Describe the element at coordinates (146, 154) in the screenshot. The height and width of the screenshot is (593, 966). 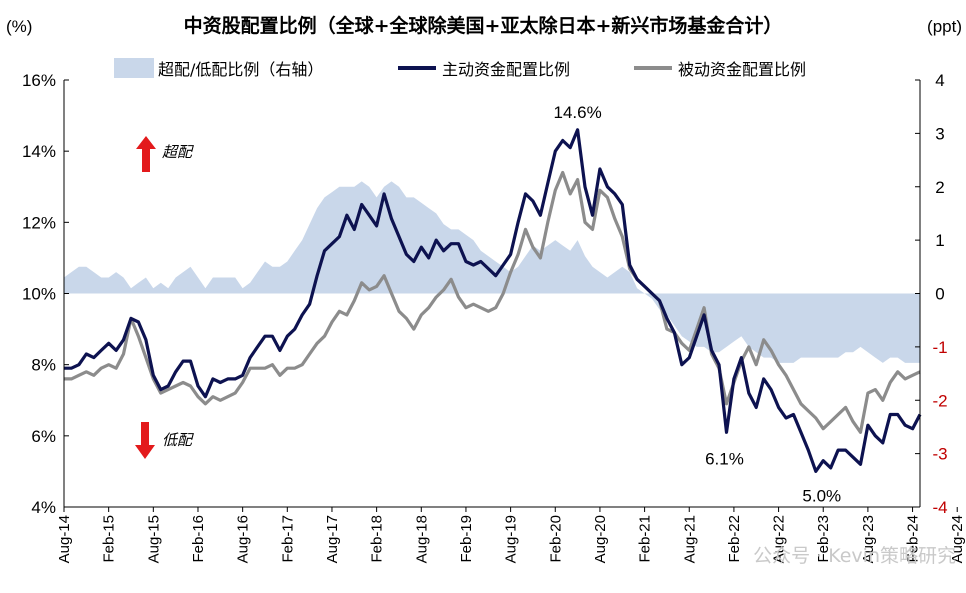
I see `up-arrow-icon` at that location.